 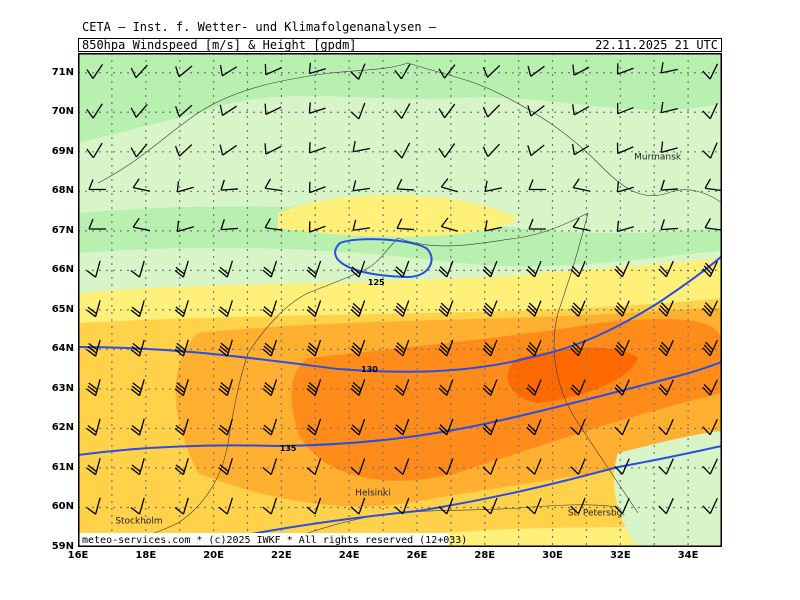 What do you see at coordinates (398, 215) in the screenshot?
I see `band-moderate-north` at bounding box center [398, 215].